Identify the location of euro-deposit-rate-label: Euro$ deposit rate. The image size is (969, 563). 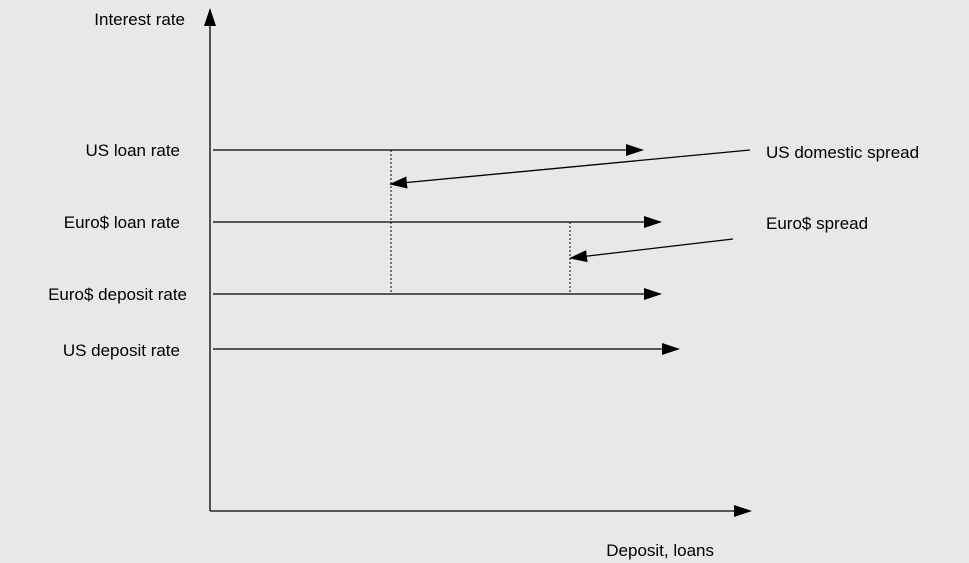
(117, 294).